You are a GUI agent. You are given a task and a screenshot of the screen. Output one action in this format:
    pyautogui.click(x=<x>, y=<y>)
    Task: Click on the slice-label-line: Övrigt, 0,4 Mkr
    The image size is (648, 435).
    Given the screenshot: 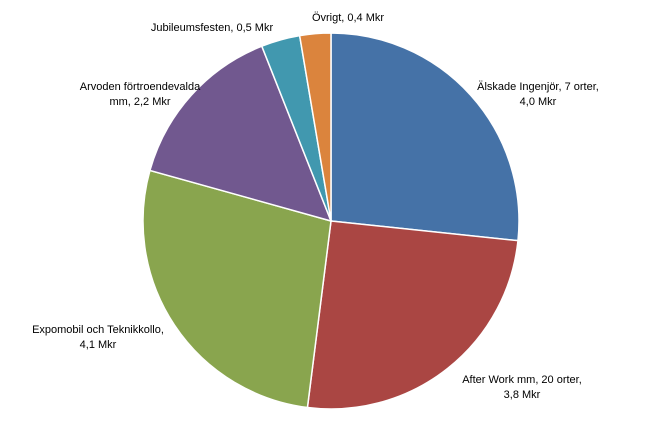 What is the action you would take?
    pyautogui.click(x=348, y=18)
    